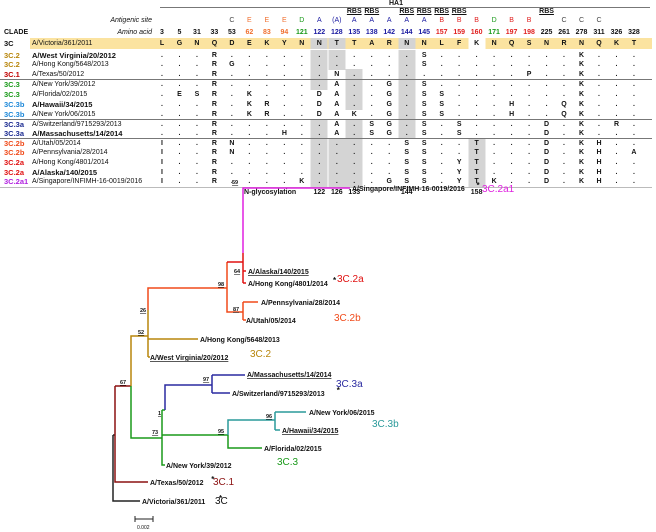 The image size is (656, 532). Describe the element at coordinates (441, 43) in the screenshot. I see `residue: L` at that location.